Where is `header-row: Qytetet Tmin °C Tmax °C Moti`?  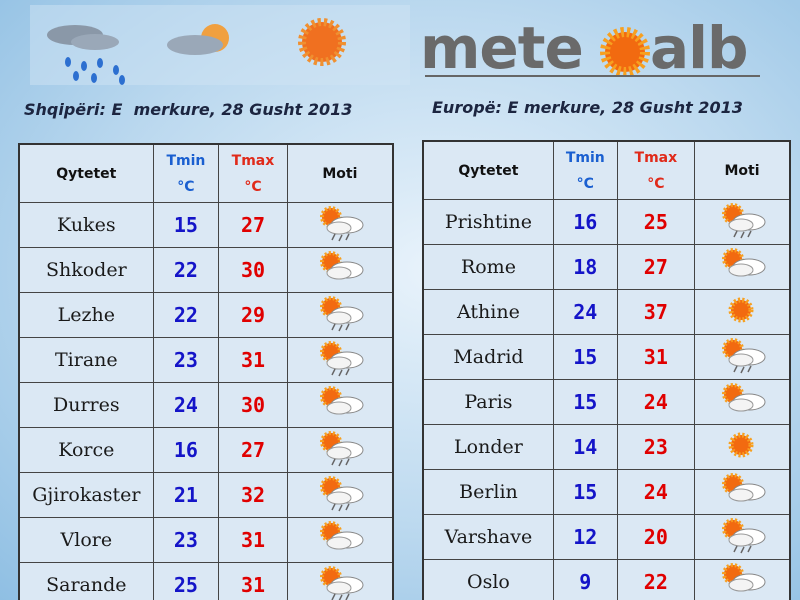 header-row: Qytetet Tmin °C Tmax °C Moti is located at coordinates (206, 173).